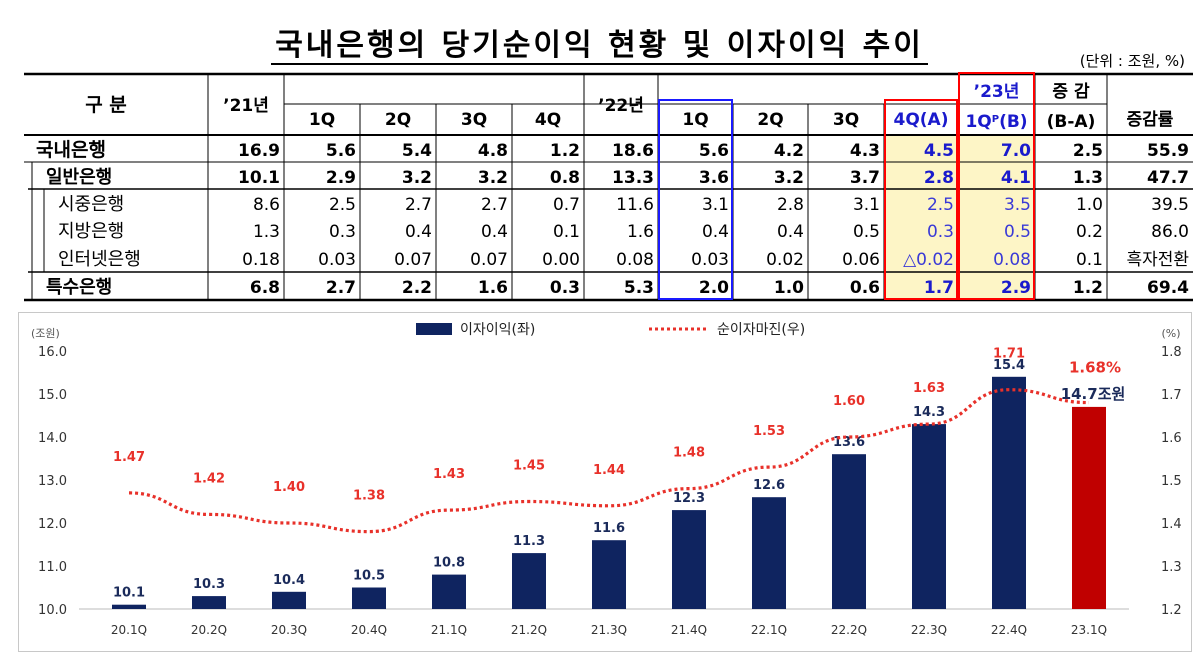  What do you see at coordinates (997, 92) in the screenshot?
I see `header-y23: ’23년` at bounding box center [997, 92].